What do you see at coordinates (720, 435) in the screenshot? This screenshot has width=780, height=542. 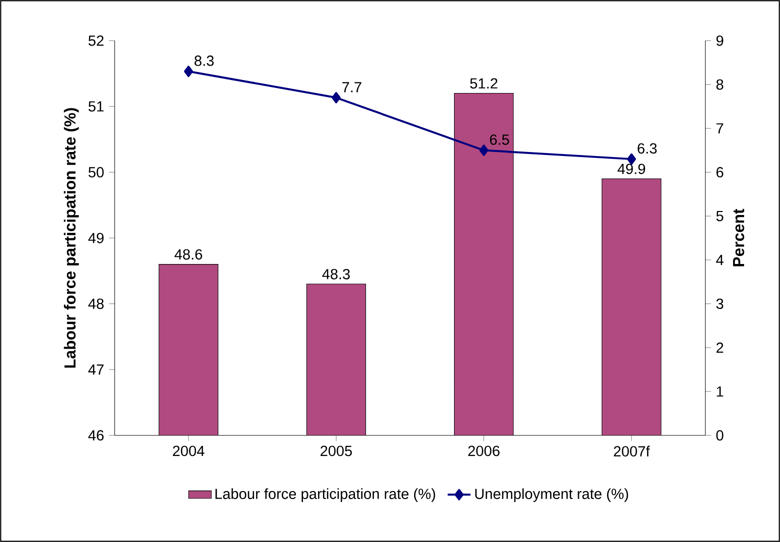 I see `y2-tick-label: 0` at bounding box center [720, 435].